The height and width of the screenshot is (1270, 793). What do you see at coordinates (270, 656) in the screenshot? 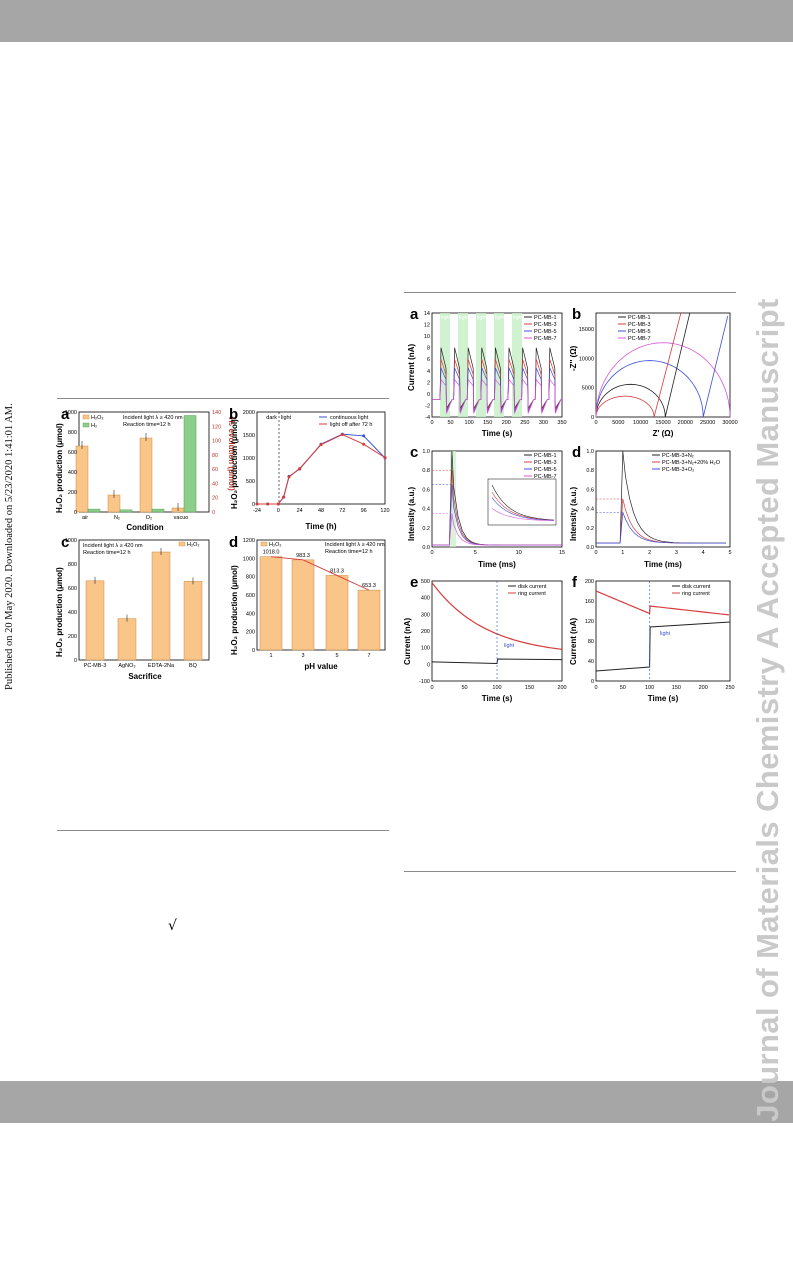
I see `xtick: 1` at bounding box center [270, 656].